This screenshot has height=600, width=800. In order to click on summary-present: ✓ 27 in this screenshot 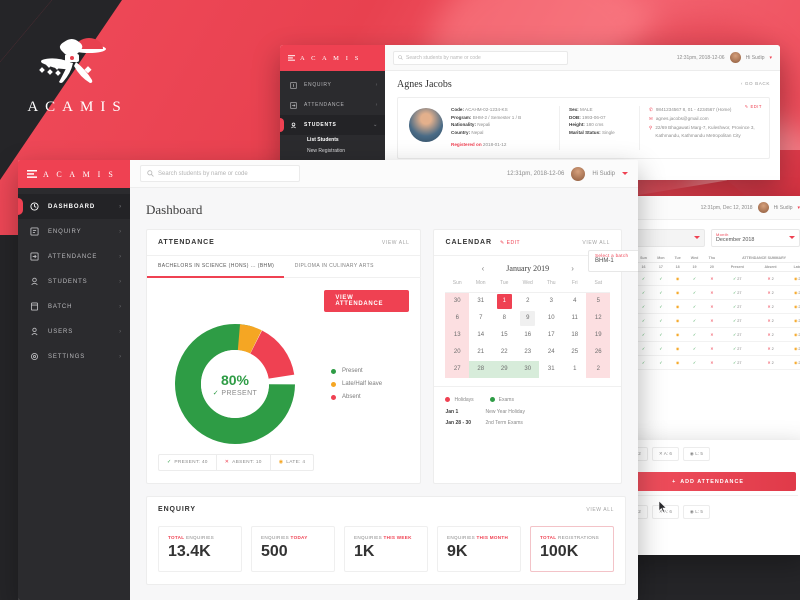, I will do `click(737, 292)`.